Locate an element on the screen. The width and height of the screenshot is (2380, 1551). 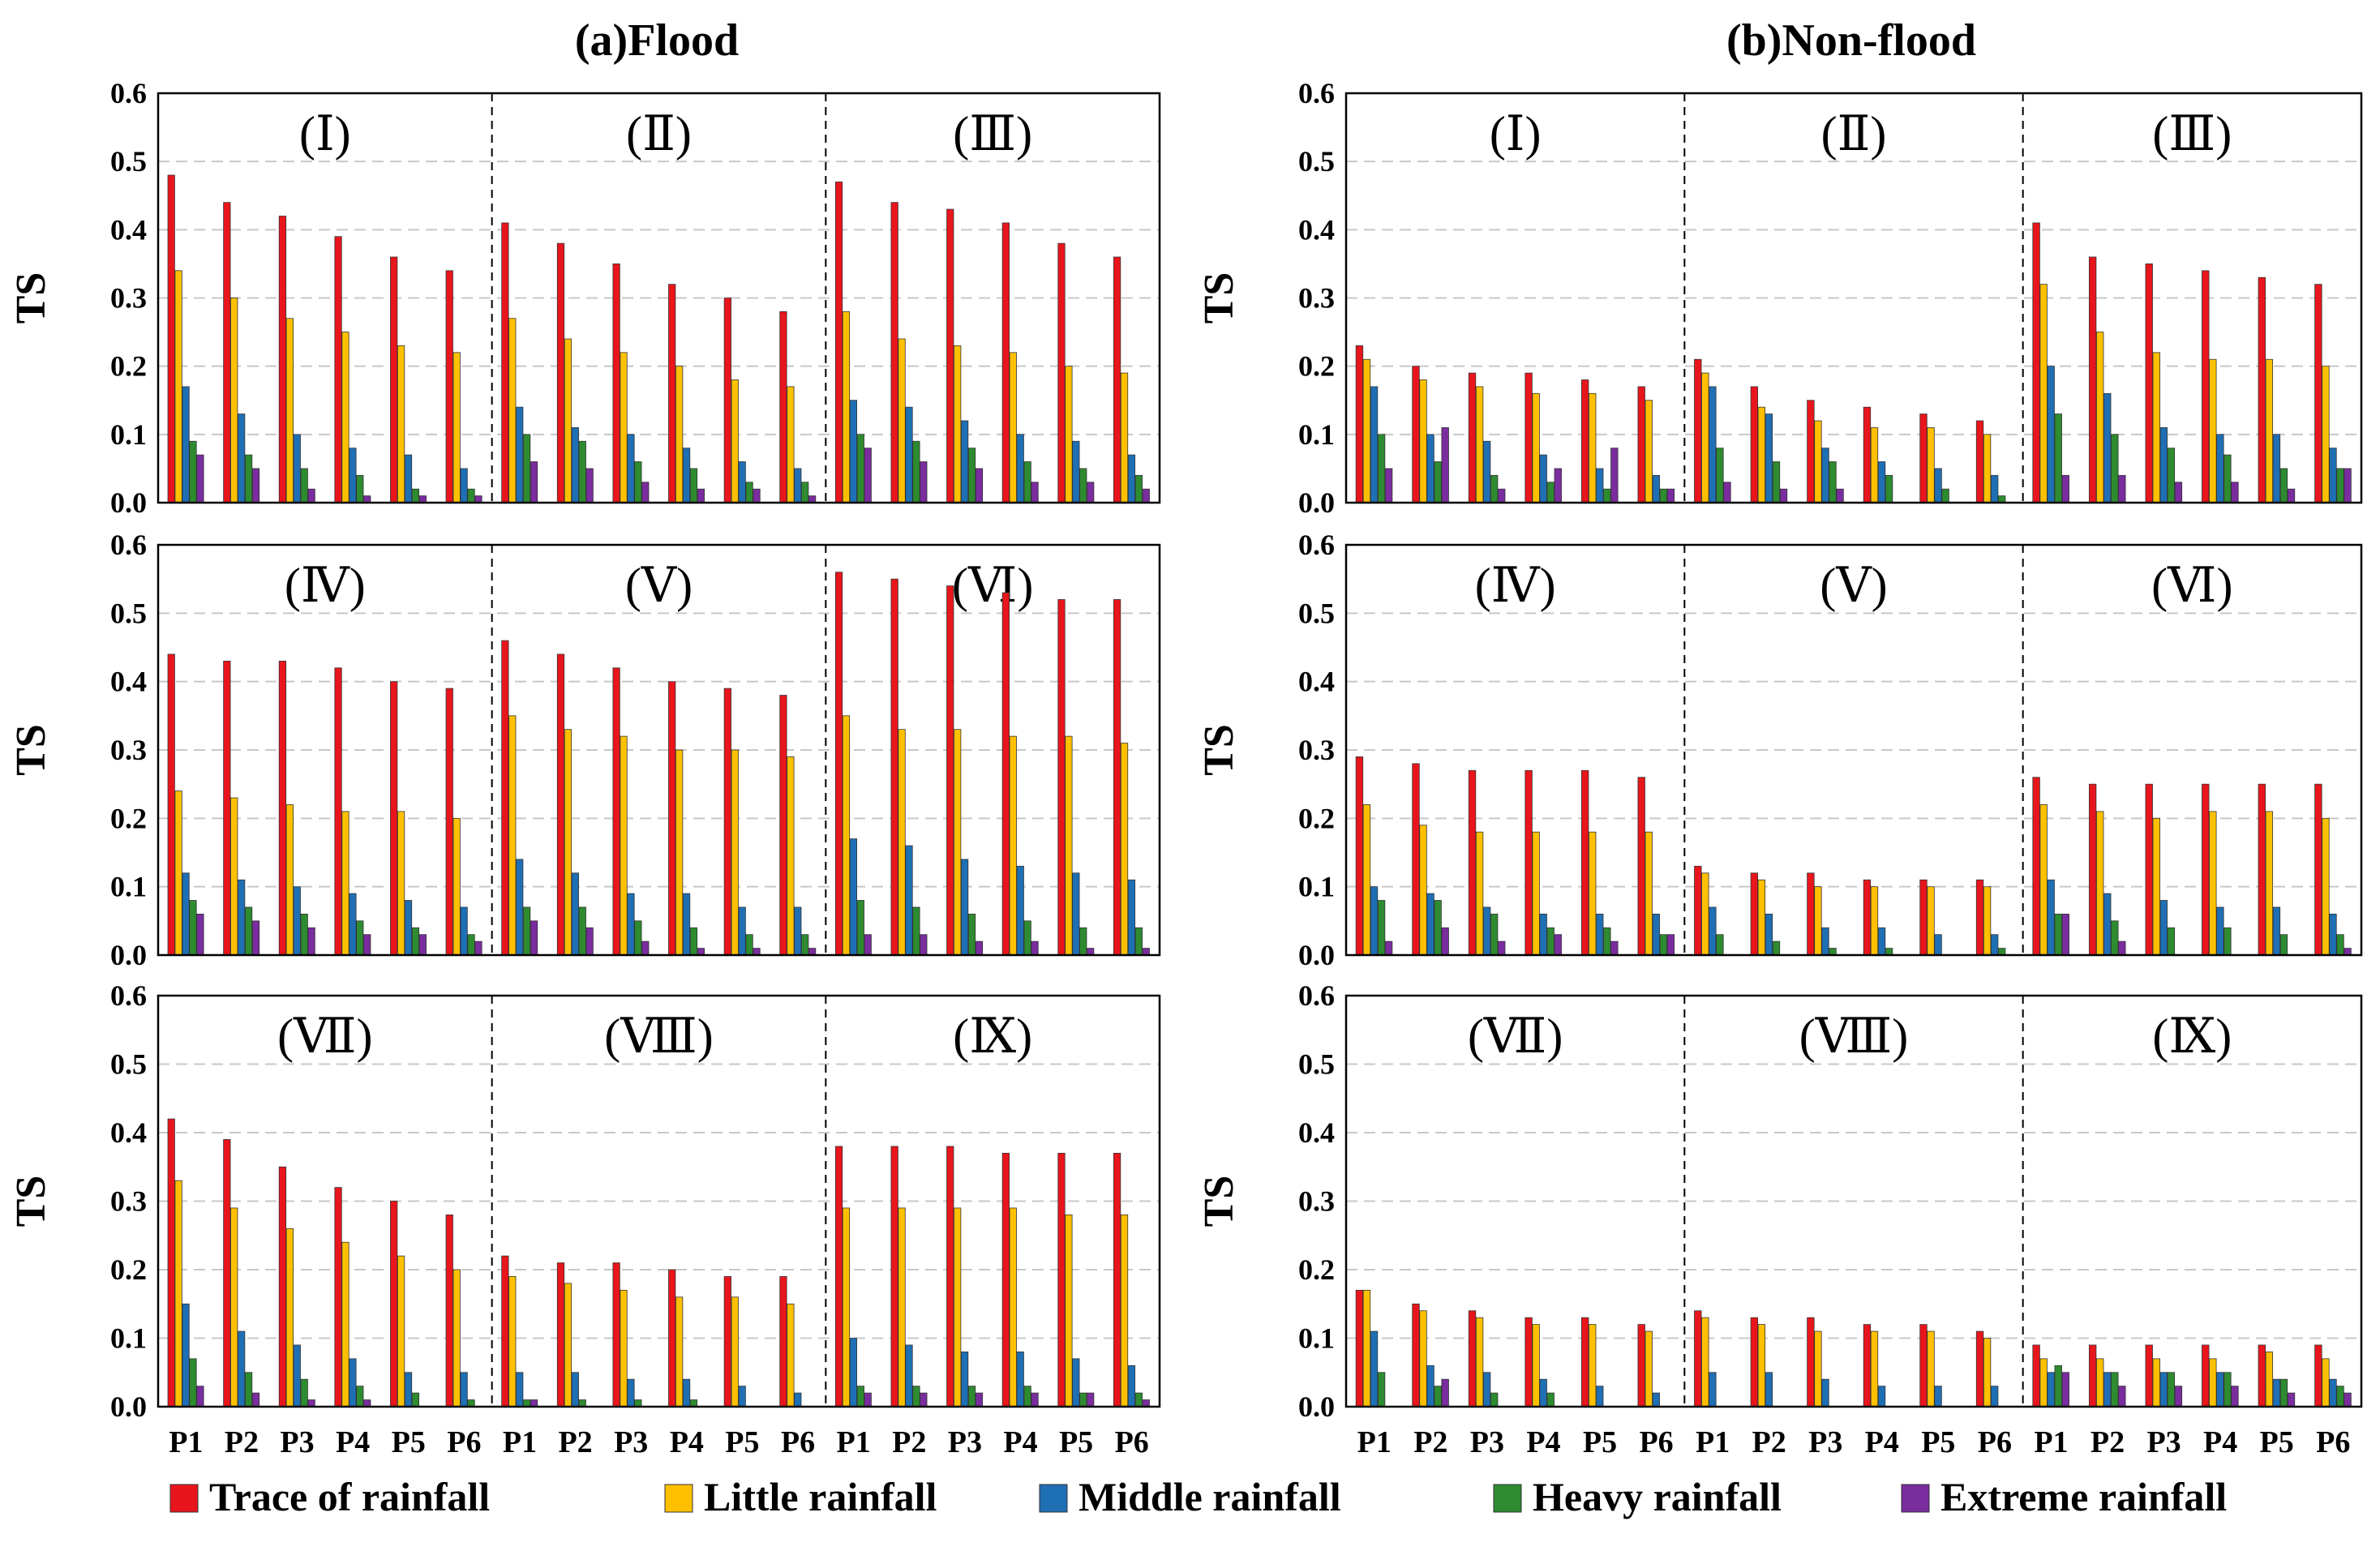
legend-item-heavy-rainfall: Heavy rainfall is located at coordinates (1637, 1496).